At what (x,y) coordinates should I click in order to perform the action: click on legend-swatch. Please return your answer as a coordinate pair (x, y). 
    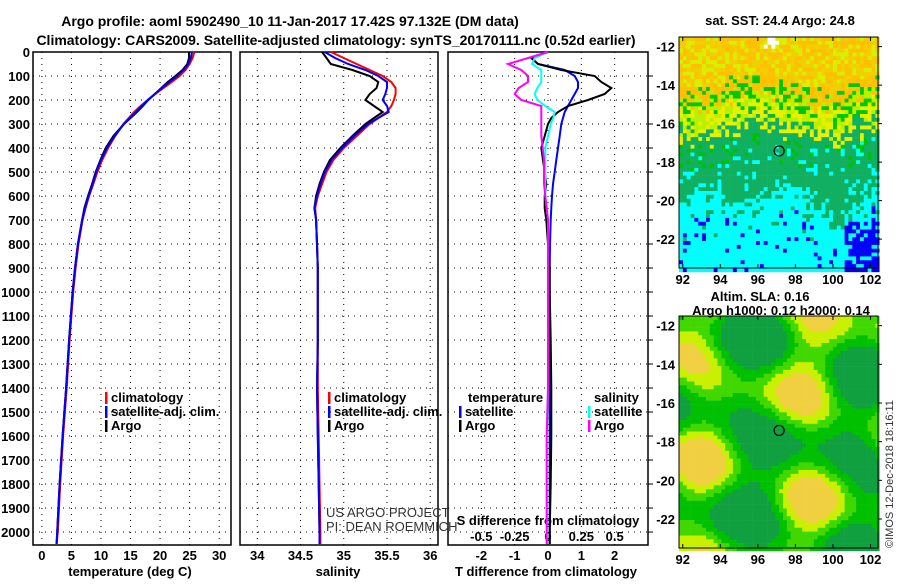
    Looking at the image, I should click on (589, 426).